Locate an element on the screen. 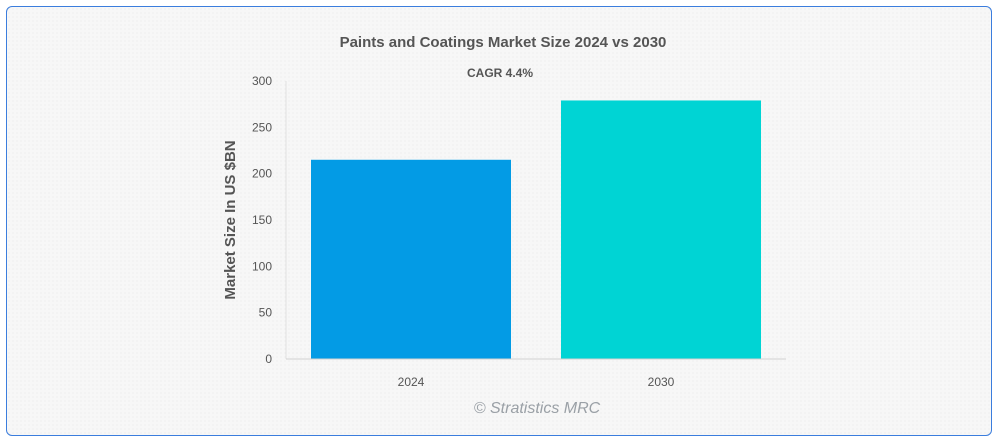  bar-2030 is located at coordinates (661, 230).